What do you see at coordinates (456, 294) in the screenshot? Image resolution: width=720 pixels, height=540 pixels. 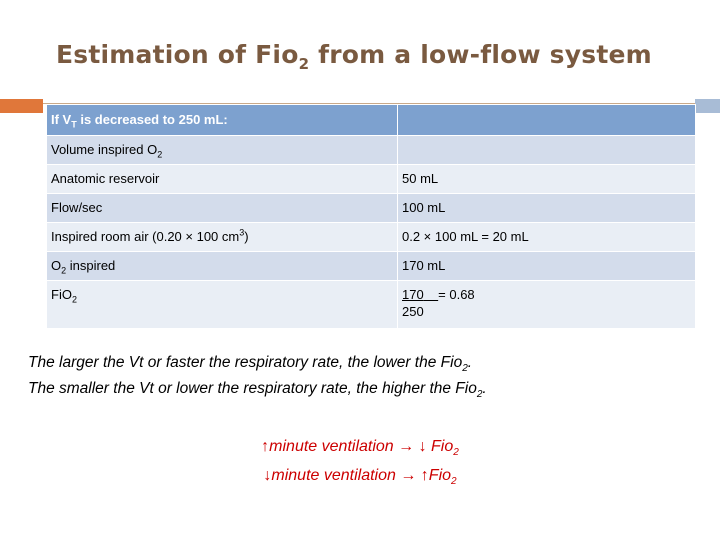 I see `fraction-result: = 0.68` at bounding box center [456, 294].